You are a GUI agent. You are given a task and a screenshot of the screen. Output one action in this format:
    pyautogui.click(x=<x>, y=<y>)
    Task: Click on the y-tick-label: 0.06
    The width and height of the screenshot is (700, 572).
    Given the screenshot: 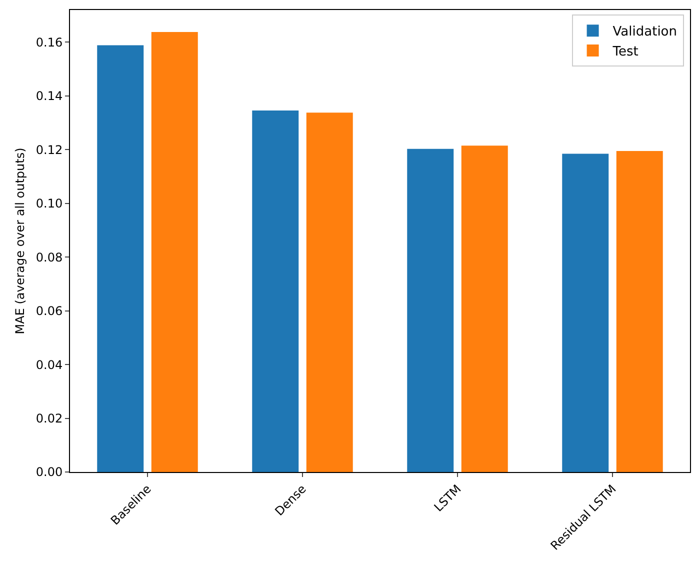 What is the action you would take?
    pyautogui.click(x=49, y=311)
    